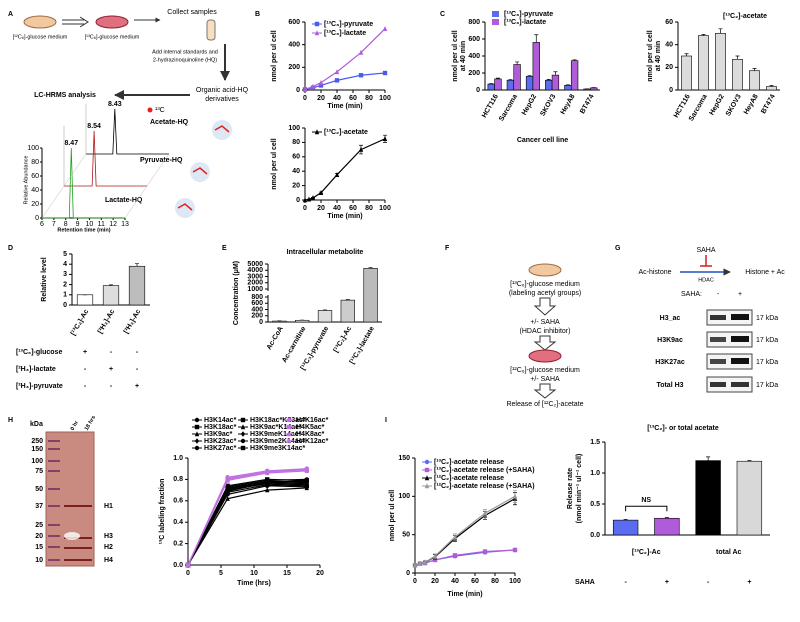 The width and height of the screenshot is (800, 622). What do you see at coordinates (570, 488) in the screenshot?
I see `y-axis-label: Release rate` at bounding box center [570, 488].